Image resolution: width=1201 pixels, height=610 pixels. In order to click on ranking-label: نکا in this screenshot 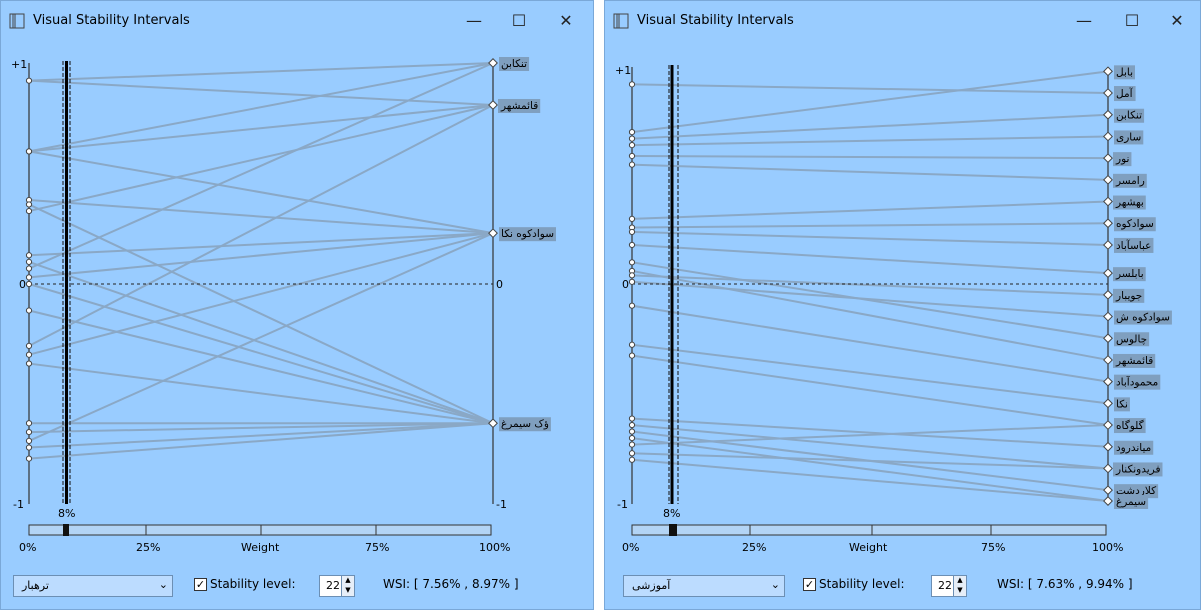, I will do `click(1122, 404)`.